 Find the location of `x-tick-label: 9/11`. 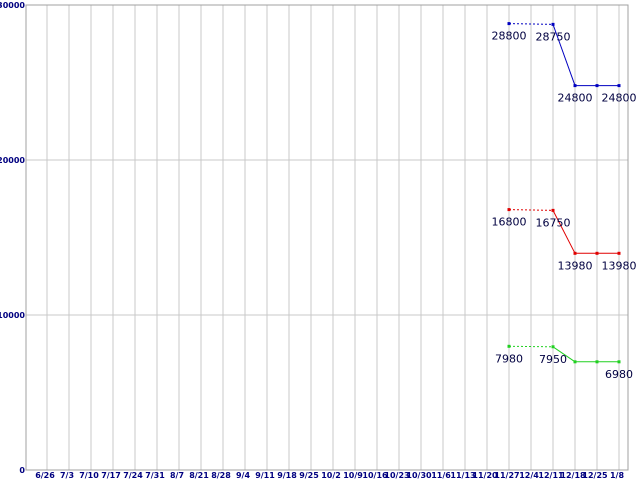

x-tick-label: 9/11 is located at coordinates (265, 475).